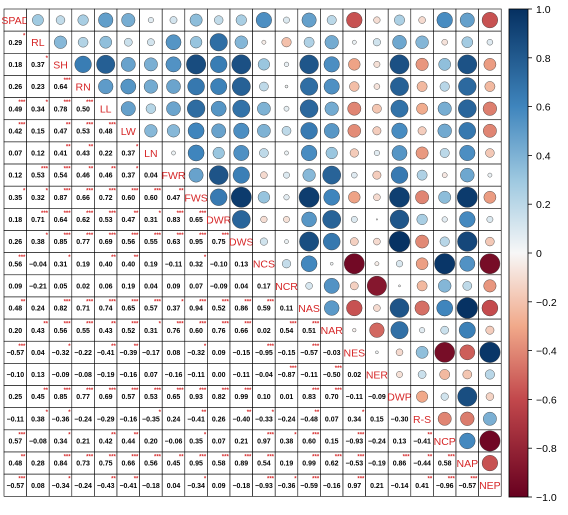  I want to click on corr-circle-fws-nes, so click(354, 197).